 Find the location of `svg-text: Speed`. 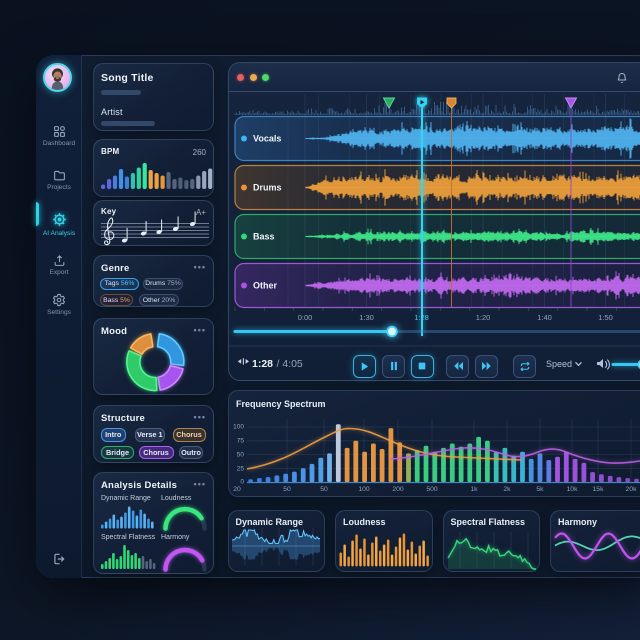

svg-text: Speed is located at coordinates (559, 364).